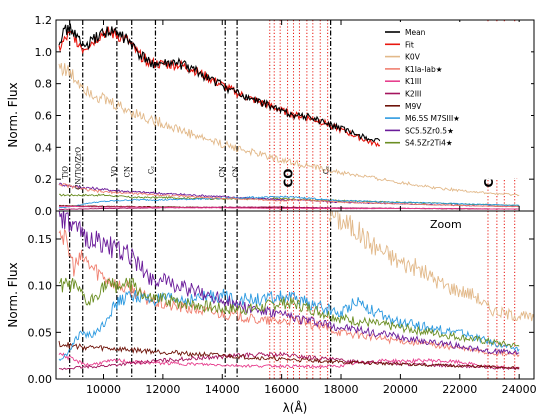  I want to click on bottom-x-tick-label: 10000, so click(103, 389).